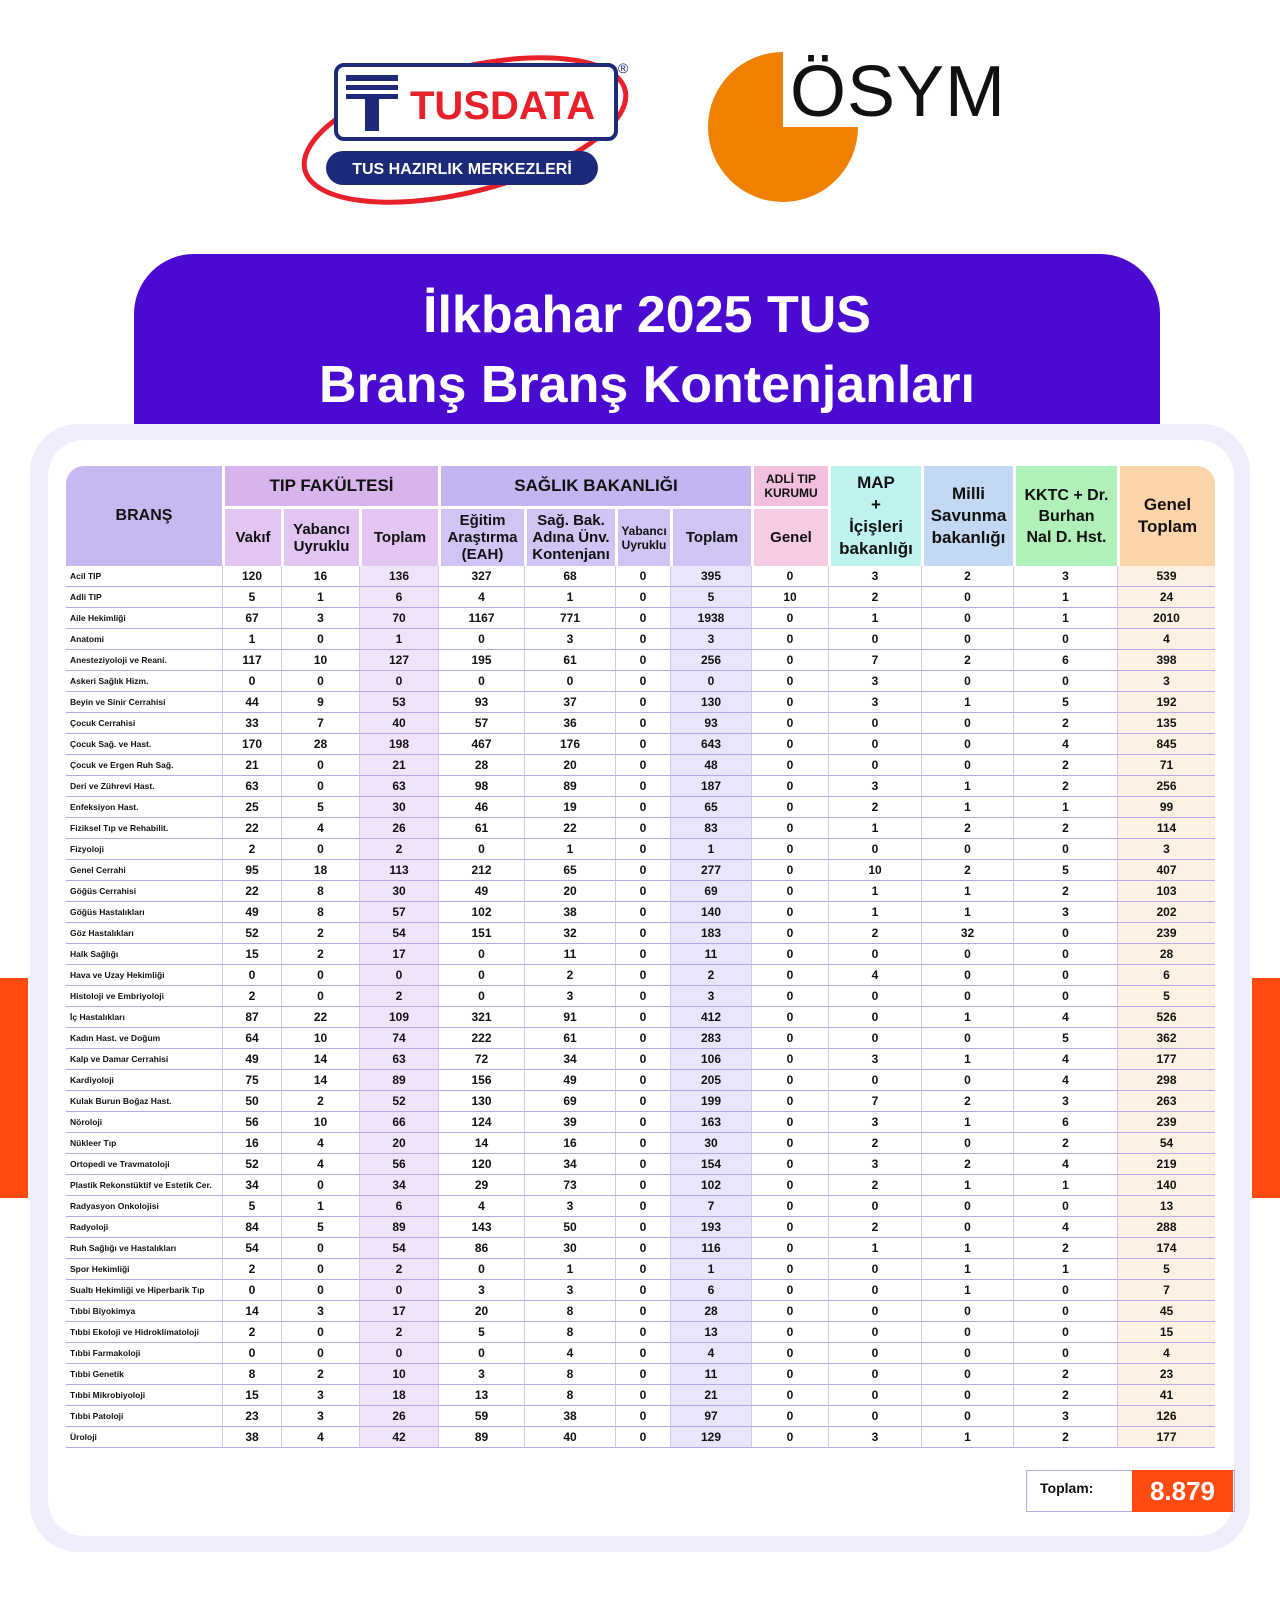  Describe the element at coordinates (321, 546) in the screenshot. I see `header-tip-yabanci-line2: Uyruklu` at that location.